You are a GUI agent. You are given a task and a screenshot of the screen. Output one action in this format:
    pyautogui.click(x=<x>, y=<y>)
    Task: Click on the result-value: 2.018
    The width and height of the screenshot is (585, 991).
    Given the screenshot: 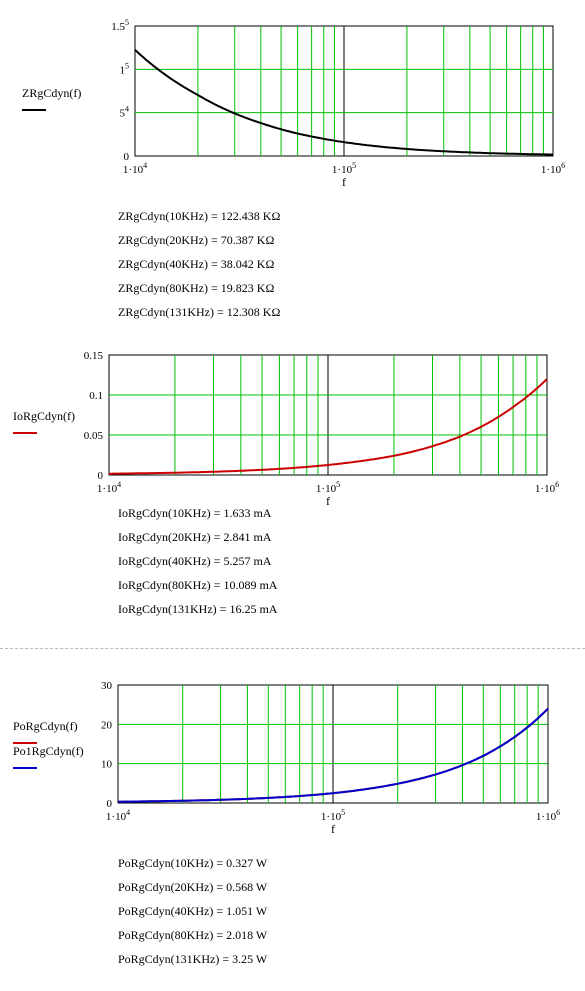 What is the action you would take?
    pyautogui.click(x=240, y=935)
    